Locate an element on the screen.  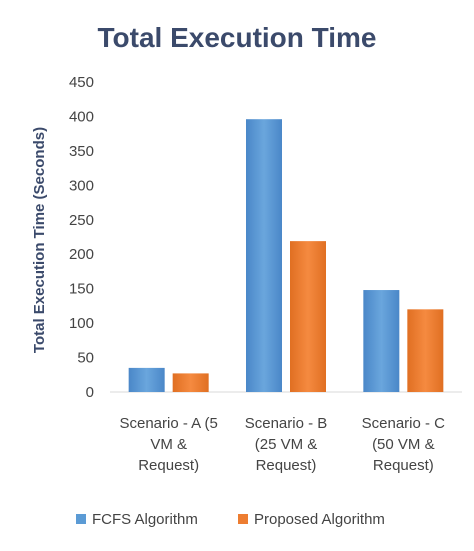
legend-swatch-fcfs is located at coordinates (81, 519).